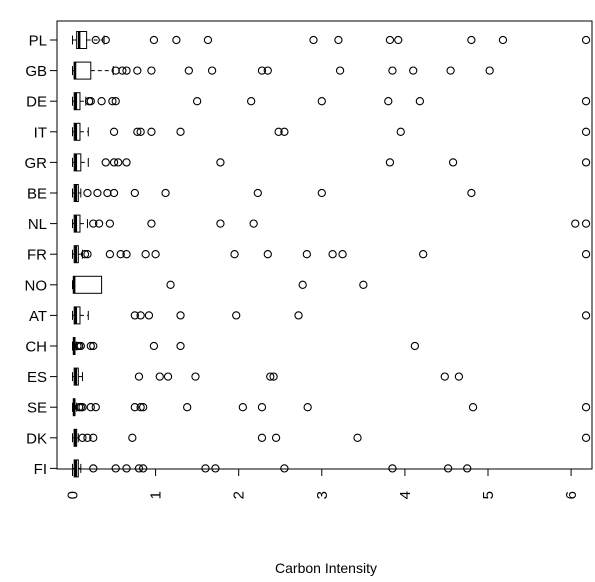 The image size is (595, 582). I want to click on y-tick-label-dk: DK, so click(36, 438).